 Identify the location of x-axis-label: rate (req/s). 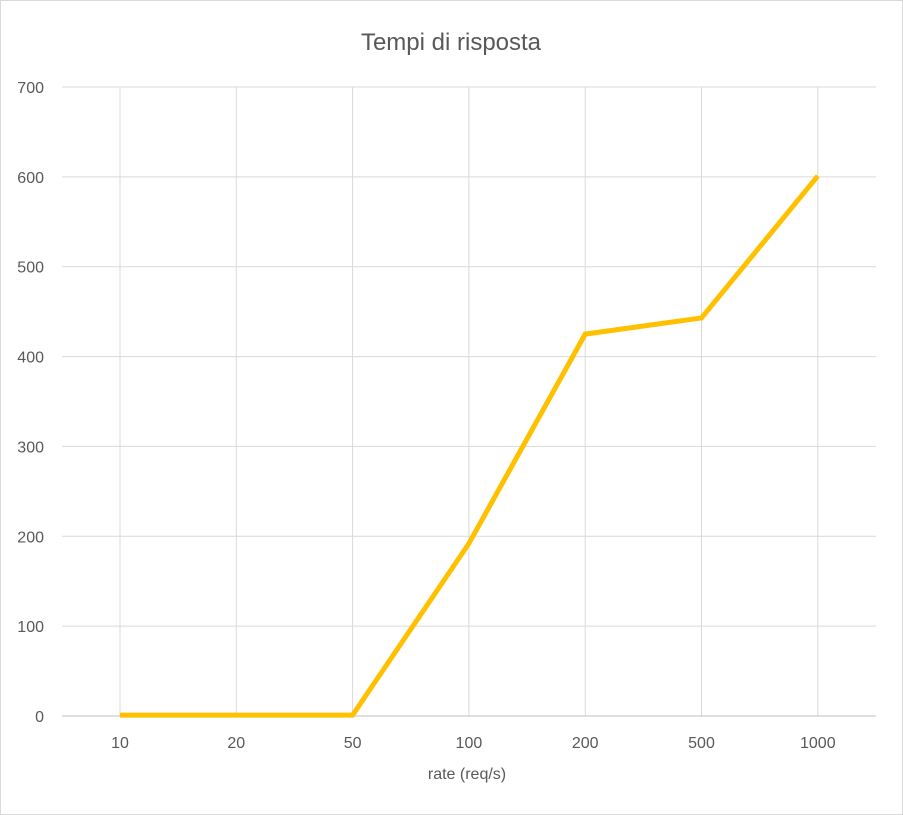
(467, 774).